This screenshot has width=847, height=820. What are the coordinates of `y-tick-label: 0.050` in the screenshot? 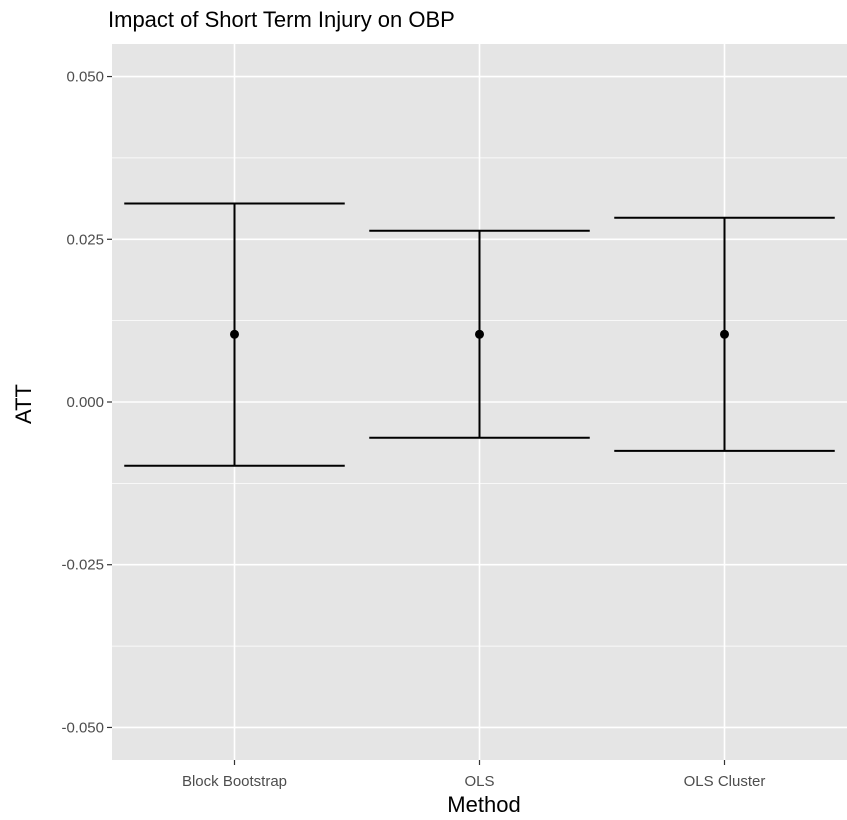 It's located at (85, 77).